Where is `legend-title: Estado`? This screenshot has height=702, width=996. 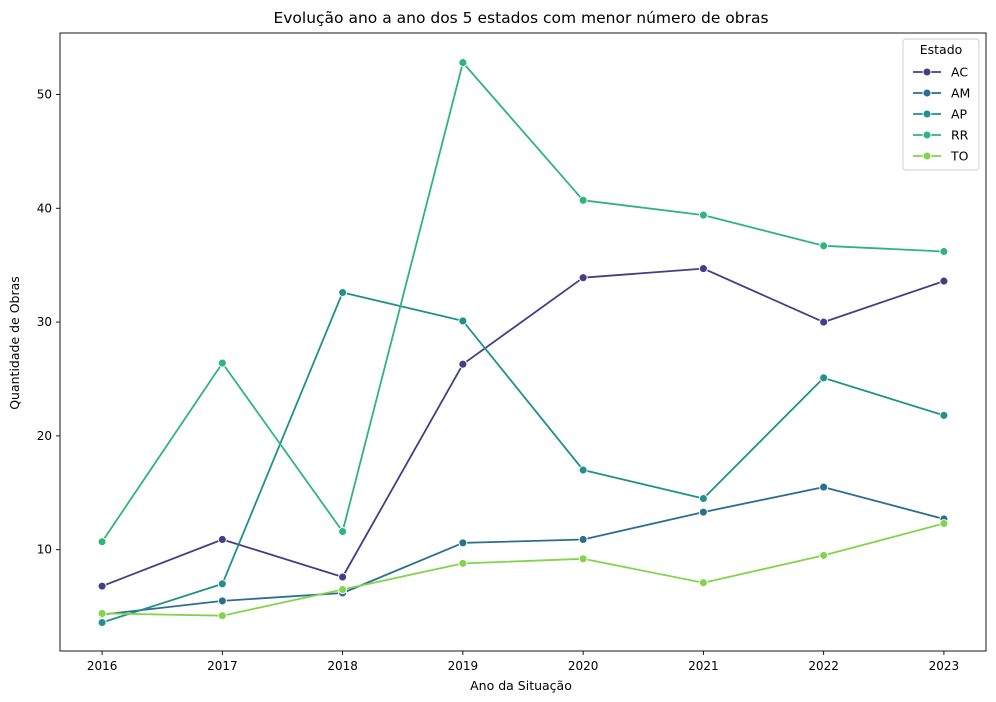
legend-title: Estado is located at coordinates (941, 49).